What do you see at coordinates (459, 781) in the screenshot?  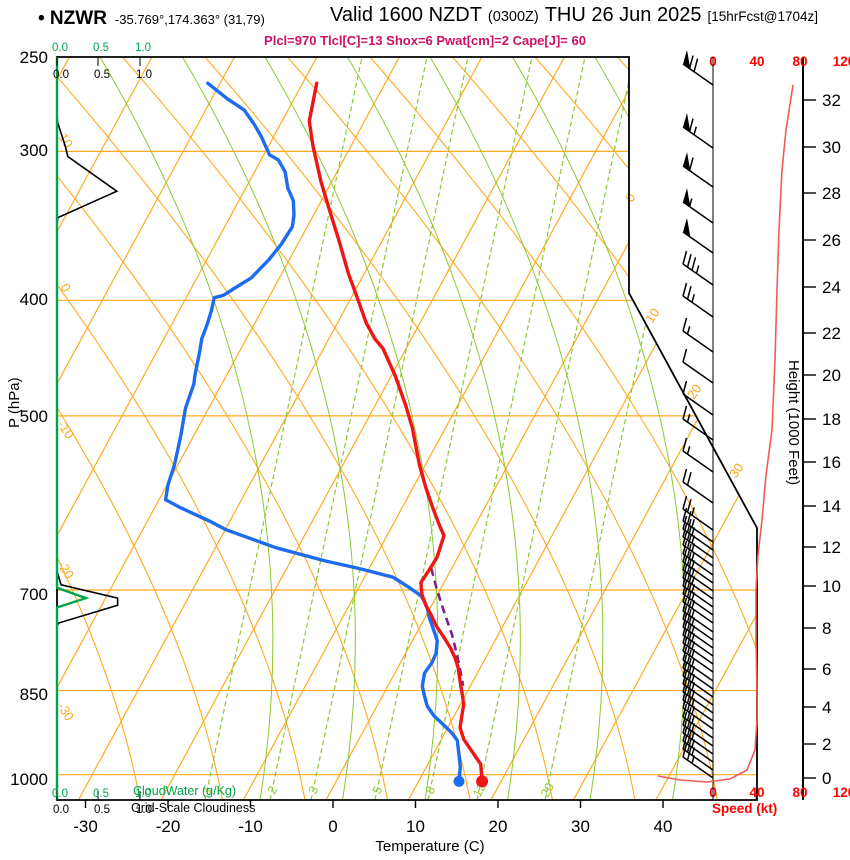 I see `surface-dewpoint-dot` at bounding box center [459, 781].